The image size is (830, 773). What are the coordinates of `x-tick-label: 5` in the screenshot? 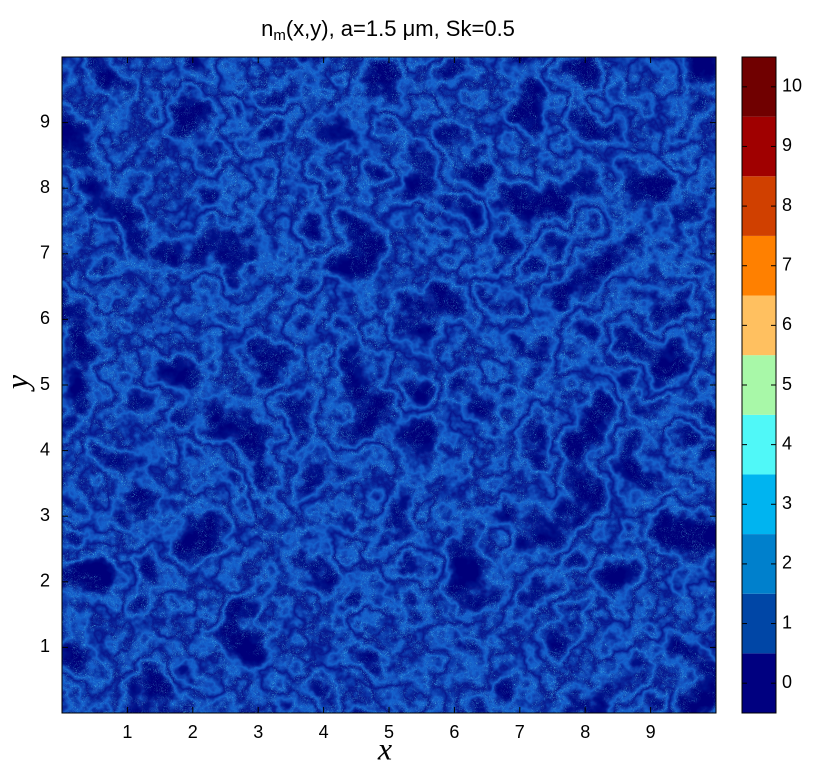 It's located at (389, 732).